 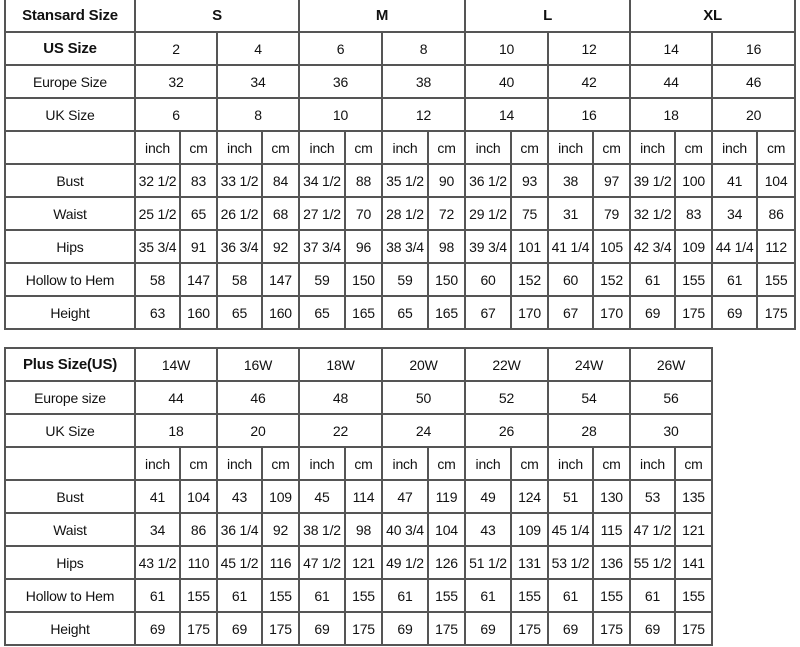 What do you see at coordinates (217, 16) in the screenshot?
I see `size-group-S: S` at bounding box center [217, 16].